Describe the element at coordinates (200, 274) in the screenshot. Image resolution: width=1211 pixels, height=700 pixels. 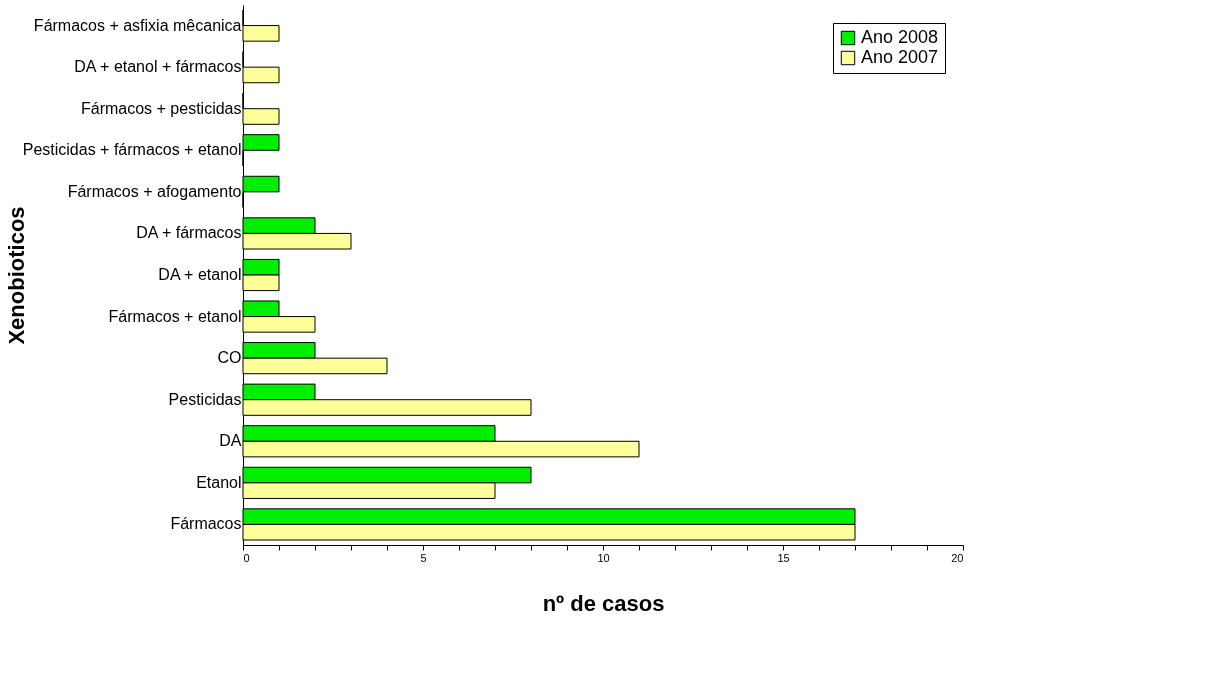
I see `y-tick-label: DA + etanol` at that location.